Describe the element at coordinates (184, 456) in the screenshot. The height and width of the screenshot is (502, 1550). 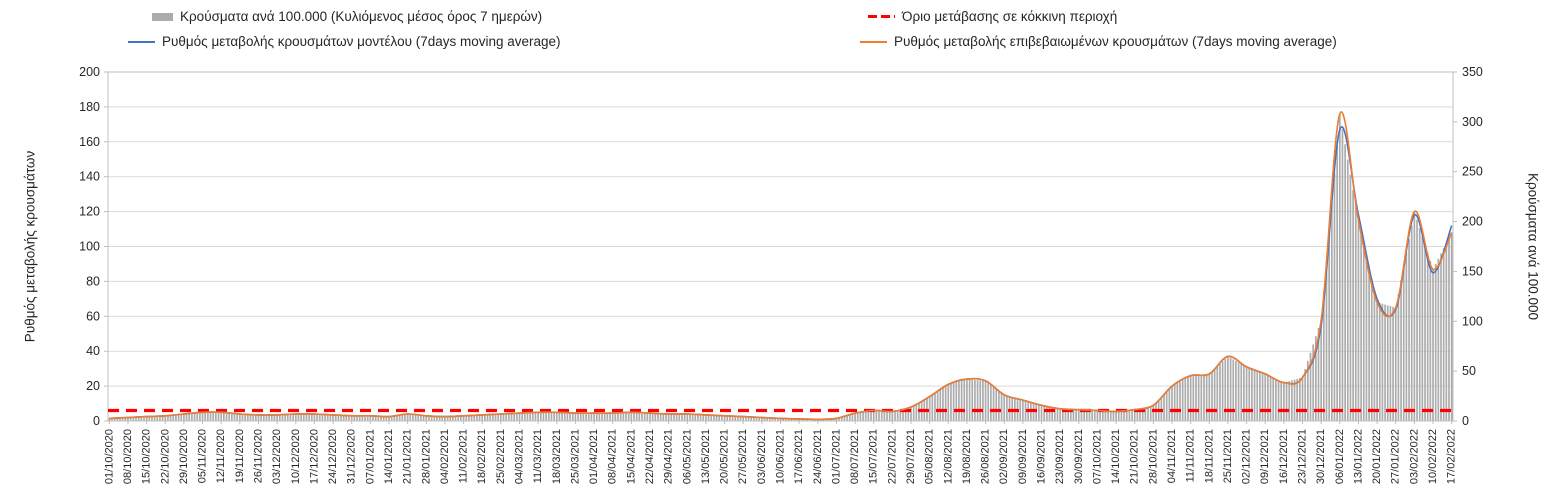
I see `svg-text: 29/10/2020` at that location.